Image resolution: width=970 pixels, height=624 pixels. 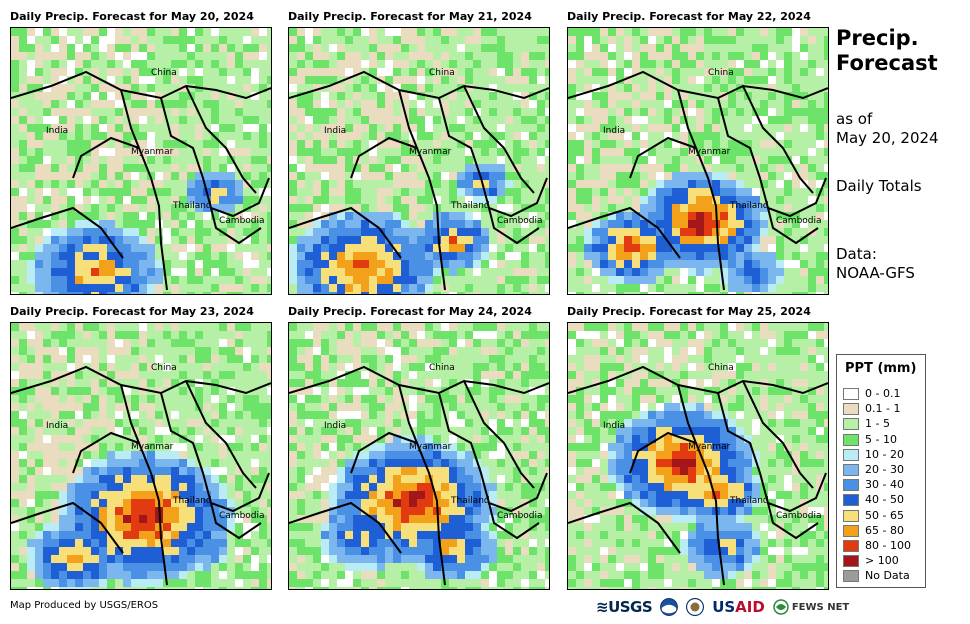 I want to click on legend-item: 30 - 40, so click(x=873, y=485).